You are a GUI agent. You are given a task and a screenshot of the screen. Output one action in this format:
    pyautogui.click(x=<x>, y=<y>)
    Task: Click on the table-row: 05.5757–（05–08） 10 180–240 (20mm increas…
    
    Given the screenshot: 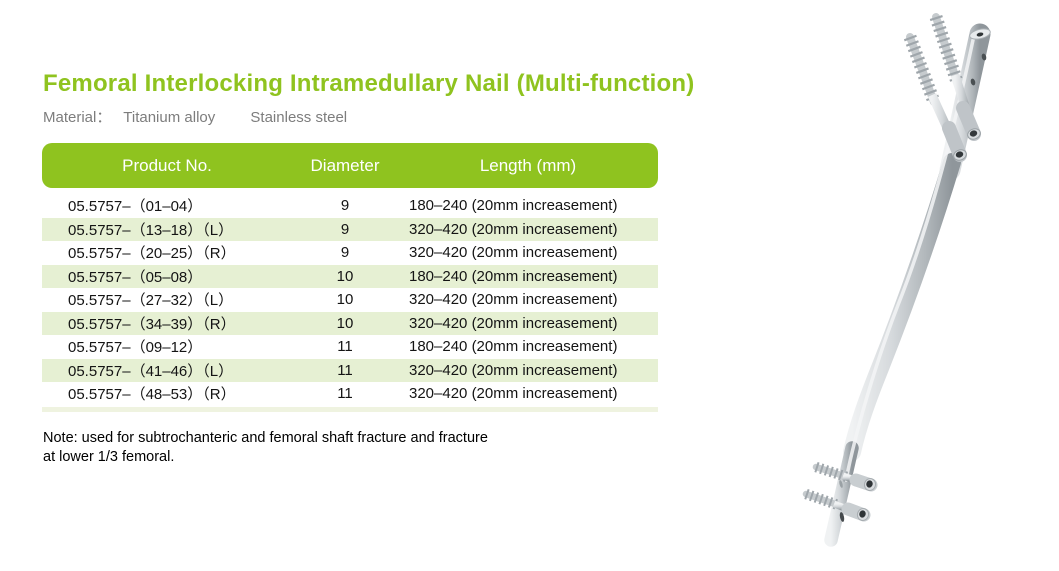 What is the action you would take?
    pyautogui.click(x=350, y=276)
    